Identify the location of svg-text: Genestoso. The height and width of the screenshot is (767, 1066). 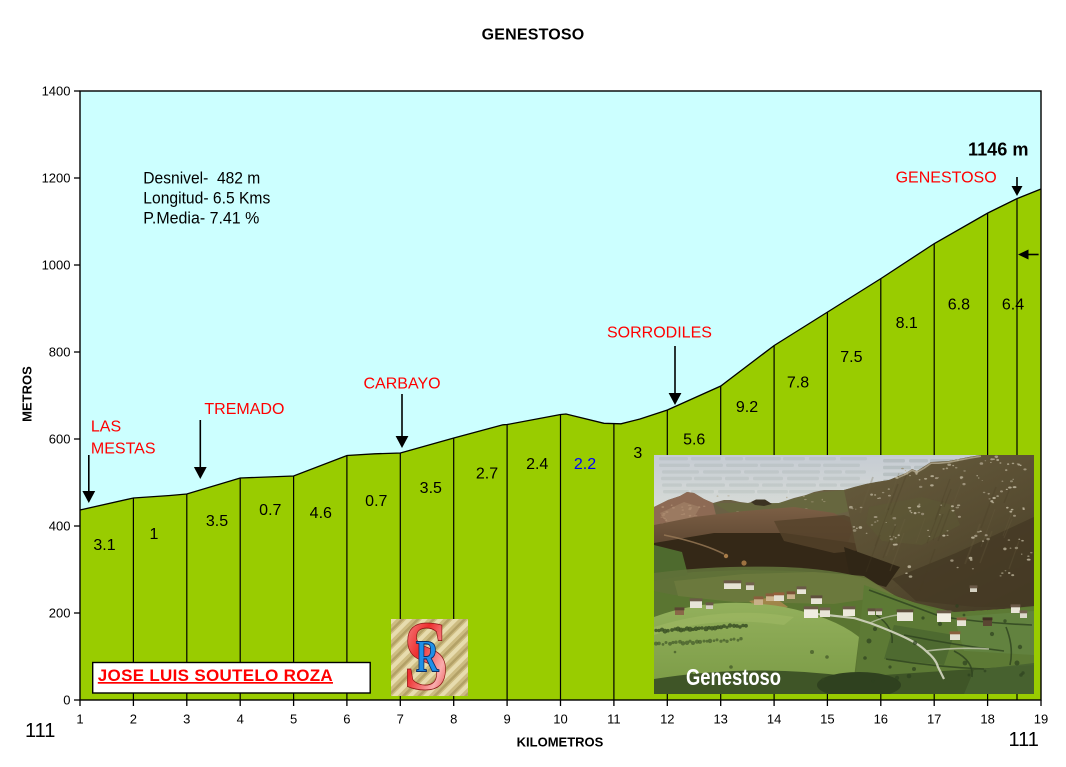
(733, 677).